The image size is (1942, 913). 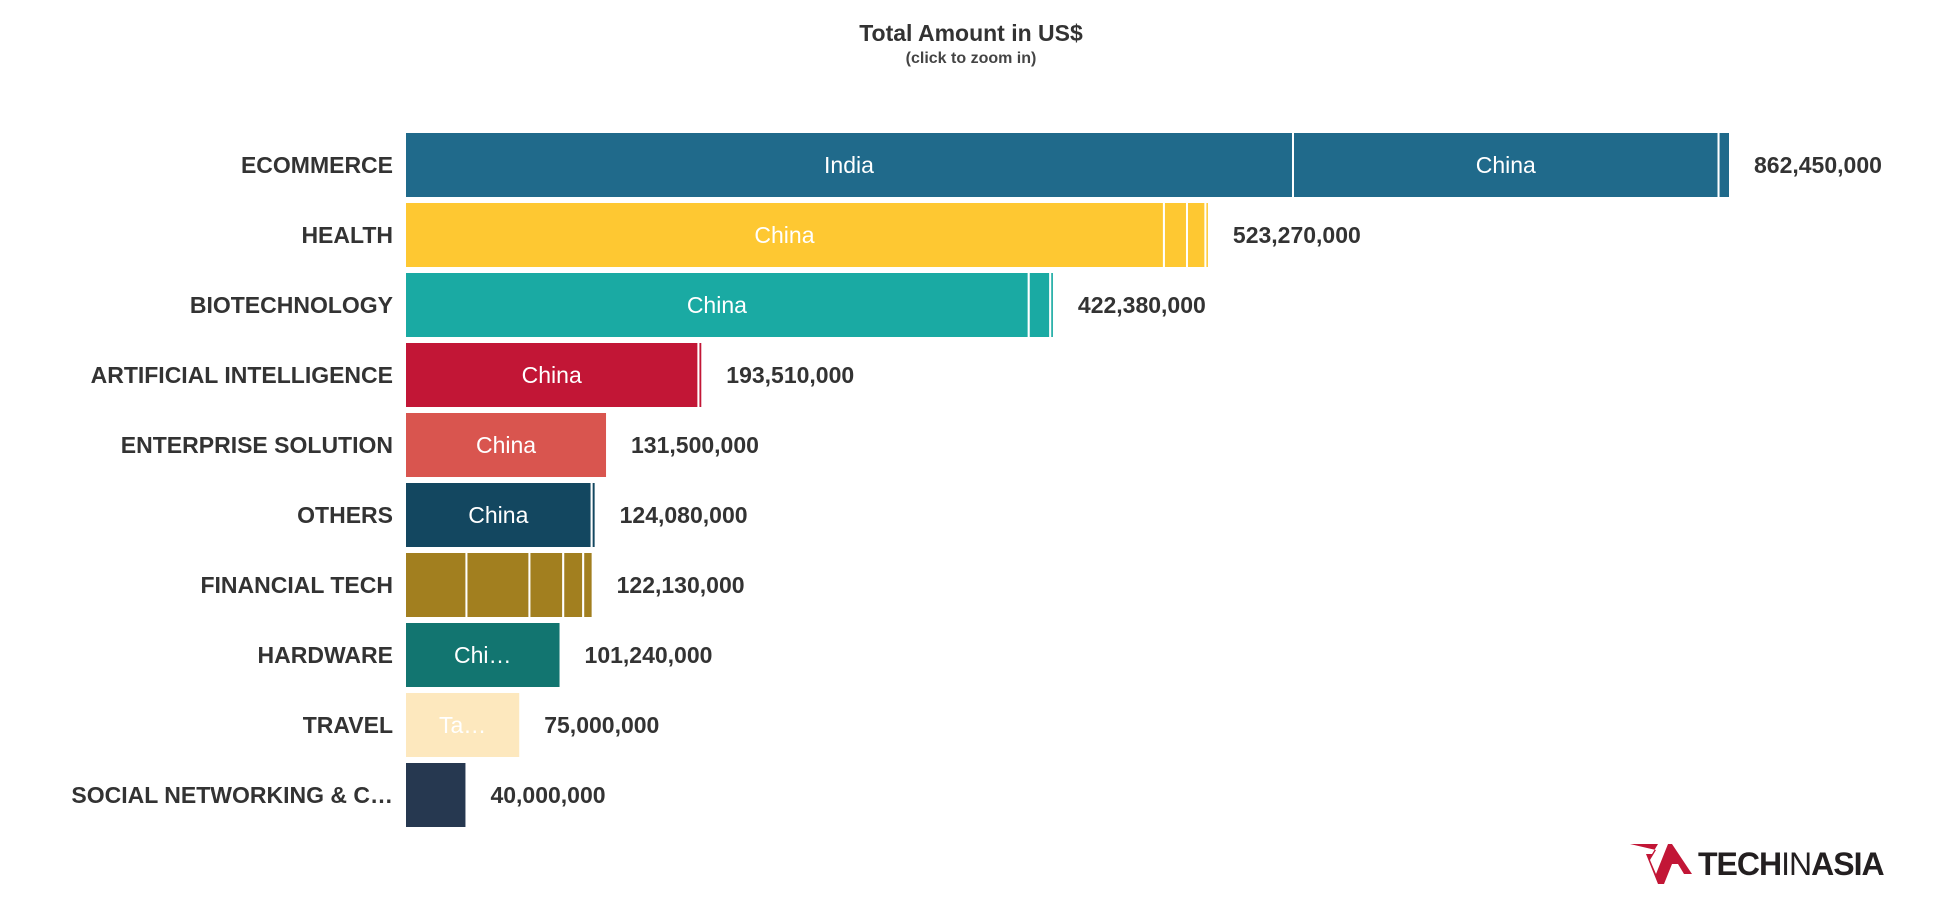 What do you see at coordinates (681, 585) in the screenshot?
I see `total-label-financial-tech: 122,130,000` at bounding box center [681, 585].